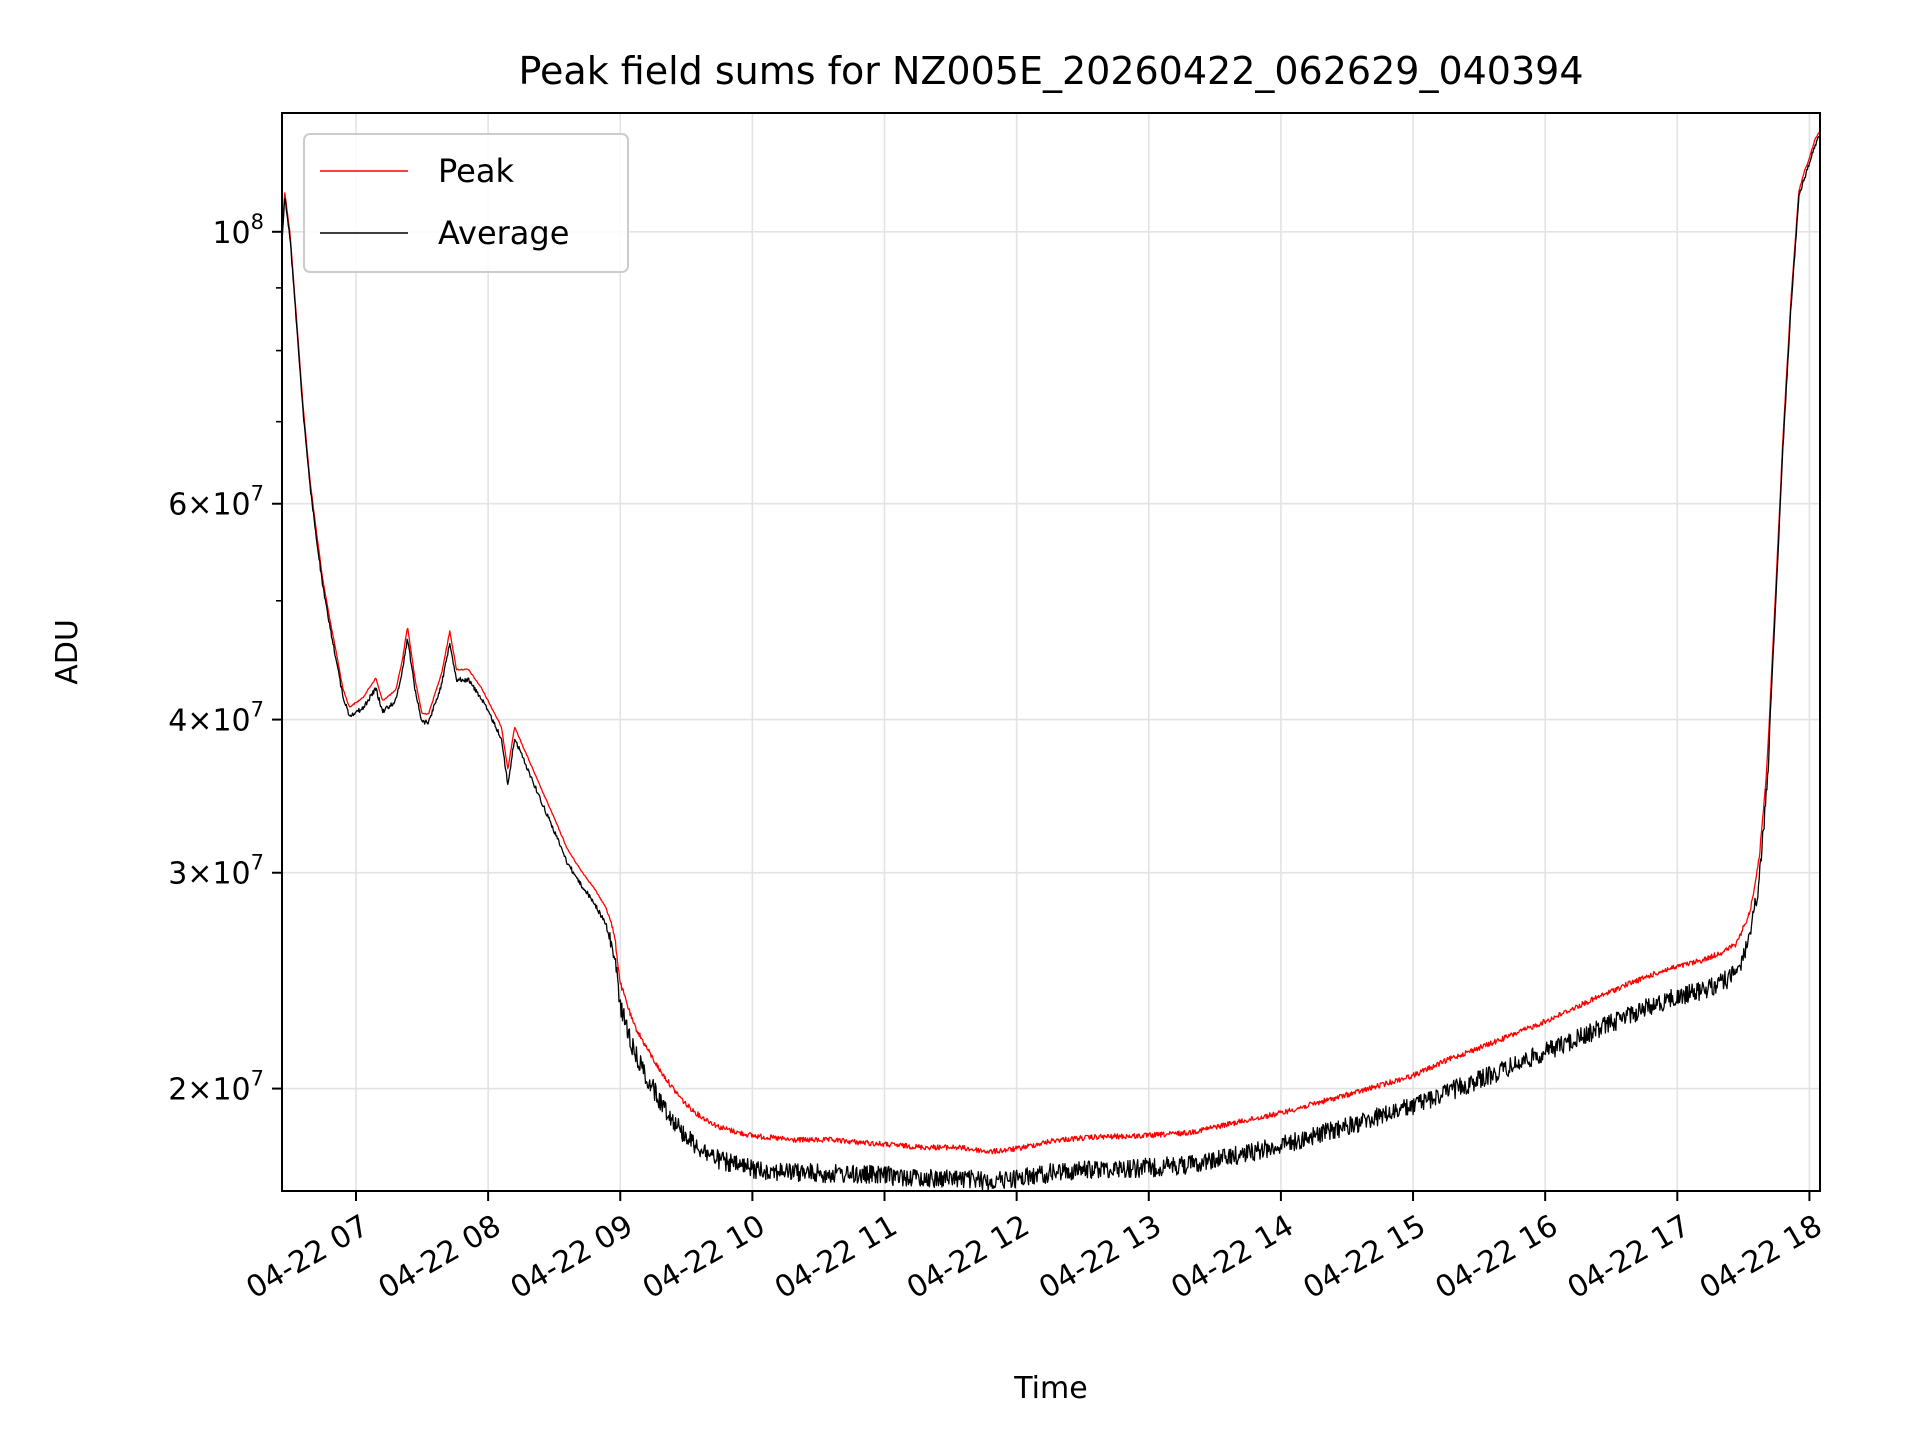 Image resolution: width=1920 pixels, height=1440 pixels. I want to click on legend: Peak Average, so click(466, 203).